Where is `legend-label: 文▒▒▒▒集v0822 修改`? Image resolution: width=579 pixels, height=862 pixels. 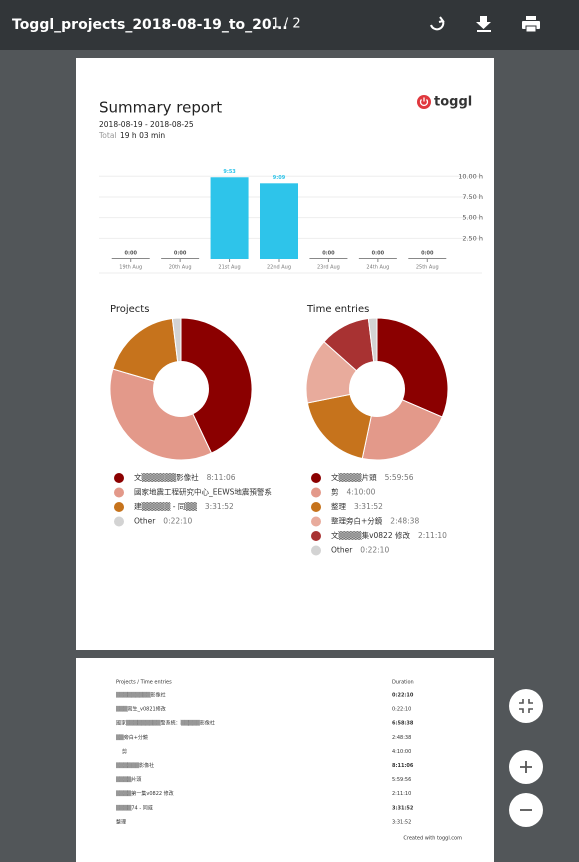 legend-label: 文▒▒▒▒集v0822 修改 is located at coordinates (370, 535).